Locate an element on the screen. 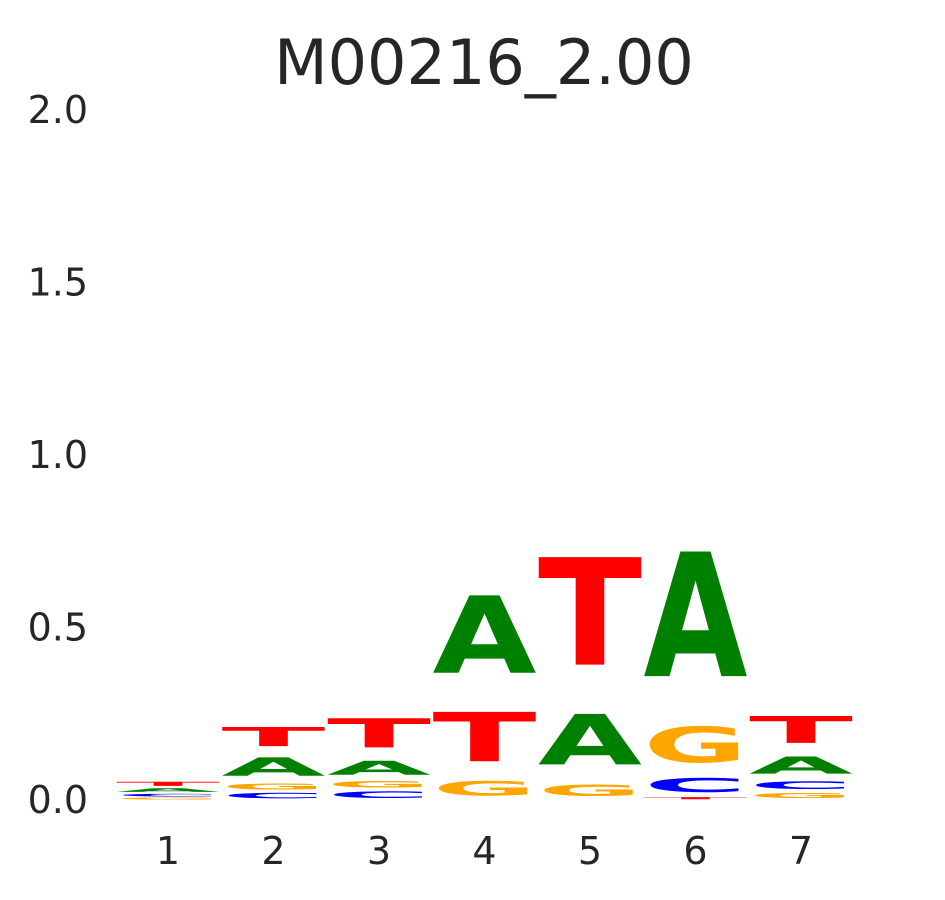 The height and width of the screenshot is (900, 945). y-tick-label: 2.0 is located at coordinates (58, 110).